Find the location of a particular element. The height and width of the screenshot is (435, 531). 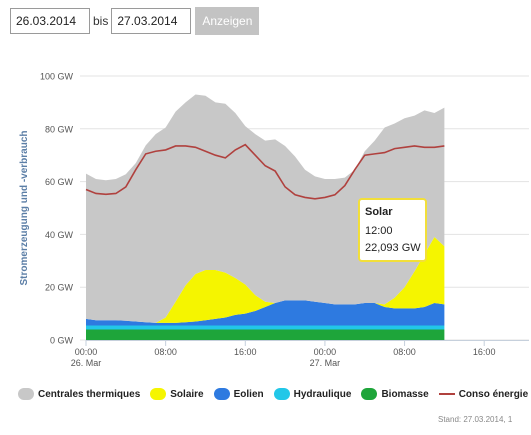

area-solar is located at coordinates (265, 280).